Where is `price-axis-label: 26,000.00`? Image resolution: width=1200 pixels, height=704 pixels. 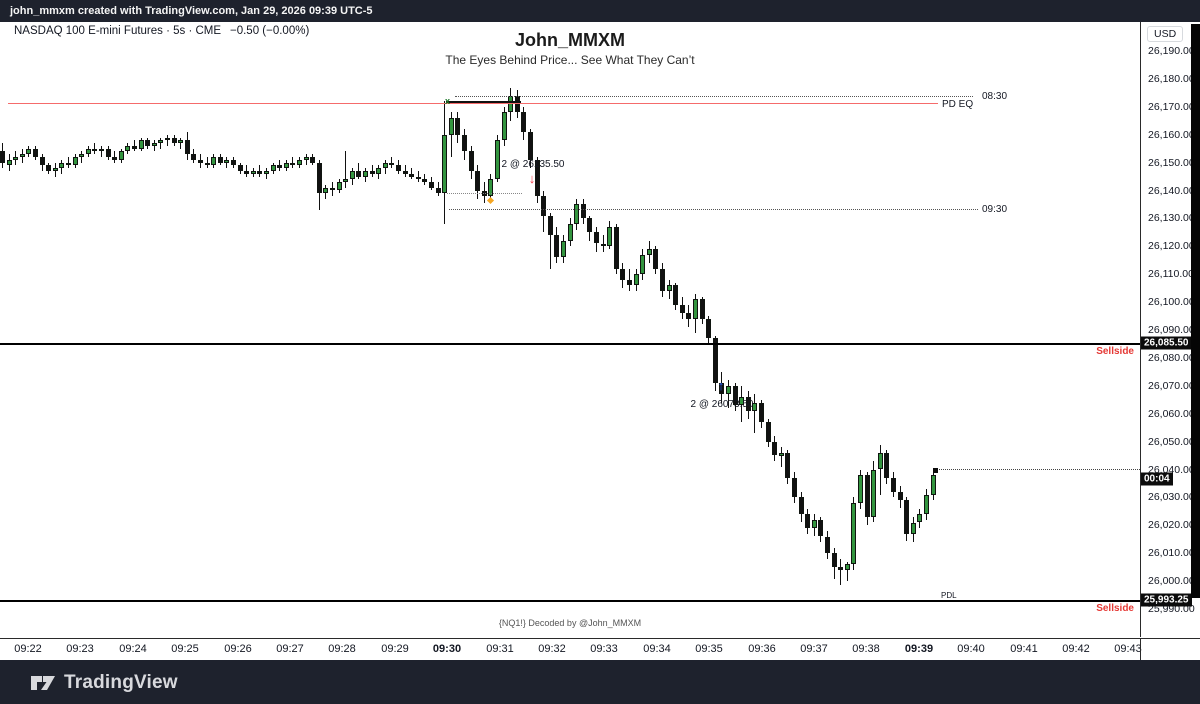
price-axis-label: 26,000.00 is located at coordinates (1171, 581).